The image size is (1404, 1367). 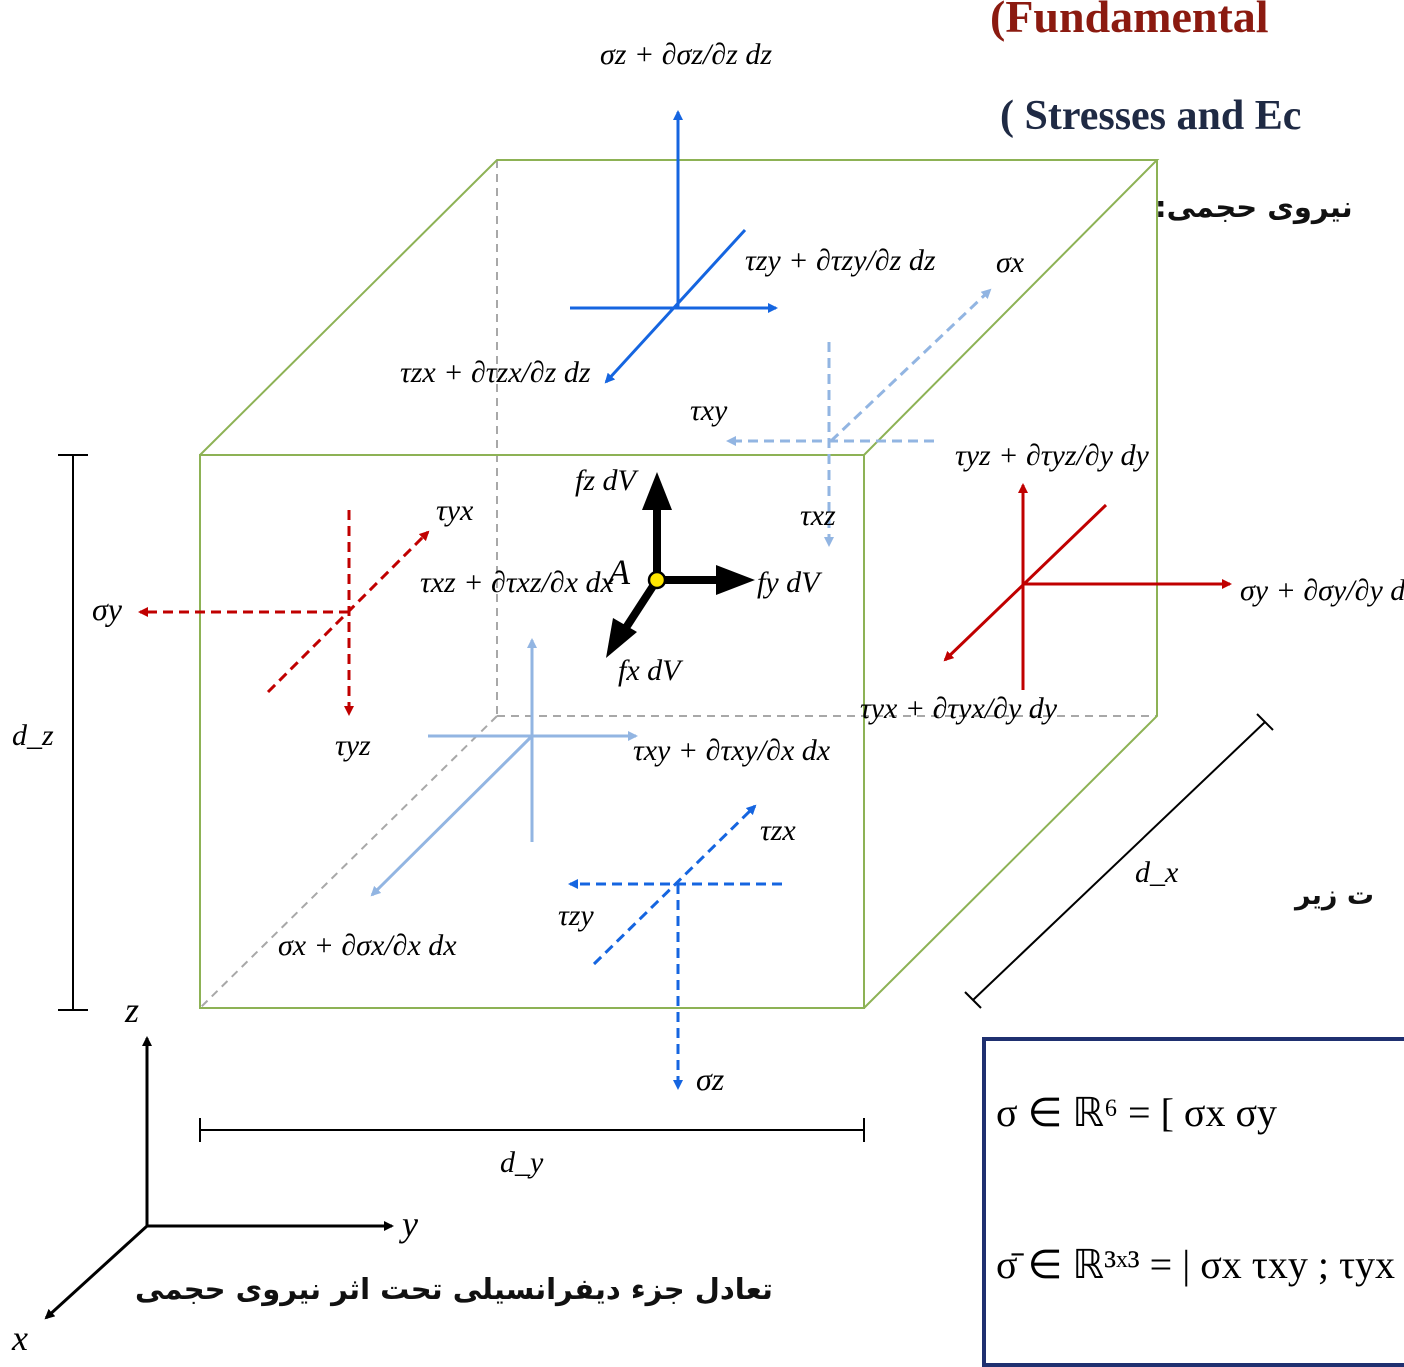 I want to click on label-sigma-y-left: σy, so click(x=107, y=609).